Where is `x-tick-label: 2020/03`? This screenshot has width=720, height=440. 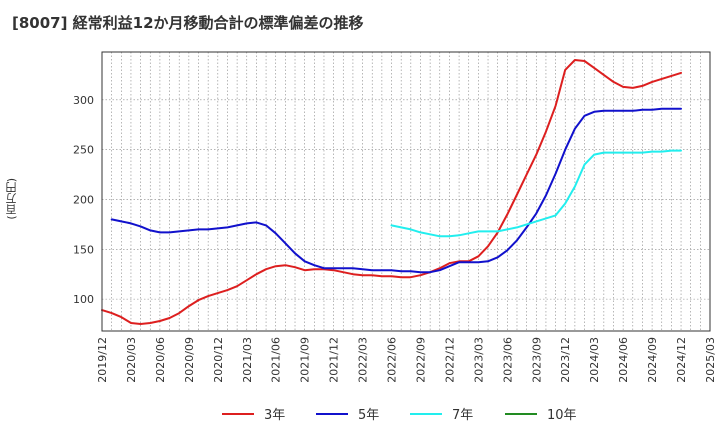
x-tick-label: 2020/03 is located at coordinates (131, 360).